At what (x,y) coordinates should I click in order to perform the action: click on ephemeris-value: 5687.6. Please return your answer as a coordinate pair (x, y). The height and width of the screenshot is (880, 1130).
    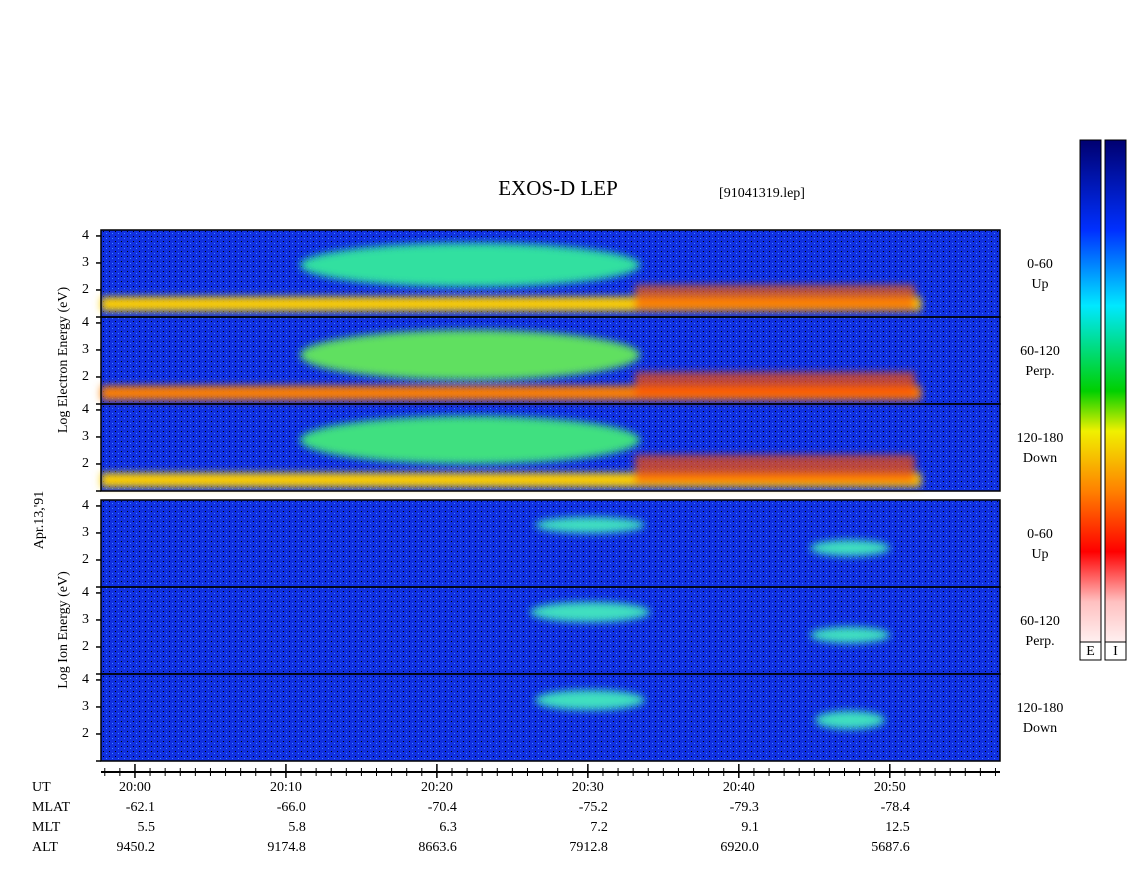
    Looking at the image, I should click on (890, 847).